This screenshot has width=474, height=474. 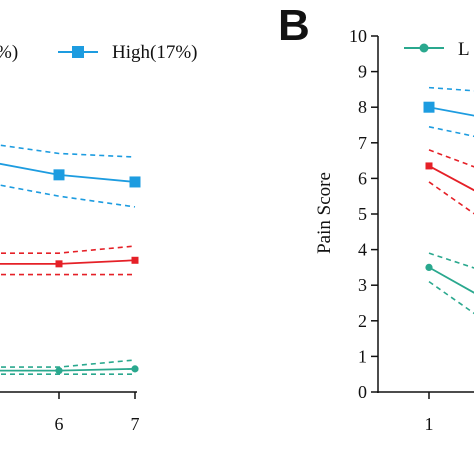 What do you see at coordinates (362, 107) in the screenshot?
I see `panel-b-y-tick-label-8: 8` at bounding box center [362, 107].